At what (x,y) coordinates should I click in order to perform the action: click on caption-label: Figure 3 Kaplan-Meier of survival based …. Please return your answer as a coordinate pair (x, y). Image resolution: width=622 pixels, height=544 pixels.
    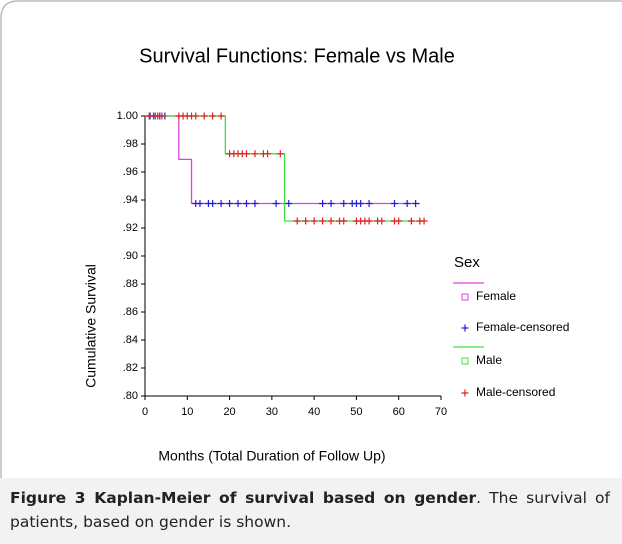
    Looking at the image, I should click on (243, 498).